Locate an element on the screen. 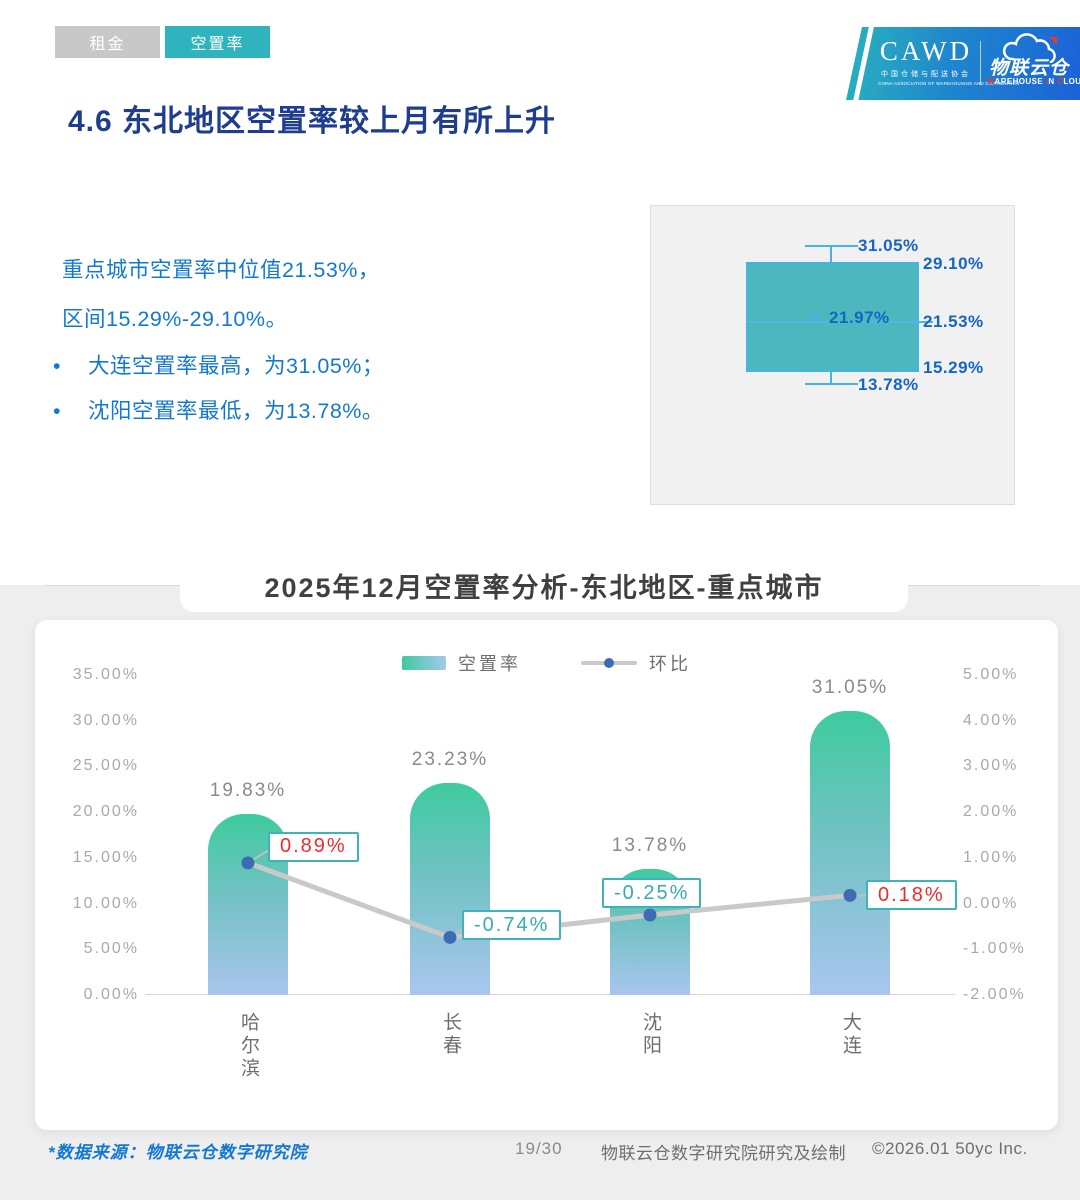 This screenshot has height=1200, width=1080. wic-chinese-wordmark: 物联云仓 is located at coordinates (1029, 68).